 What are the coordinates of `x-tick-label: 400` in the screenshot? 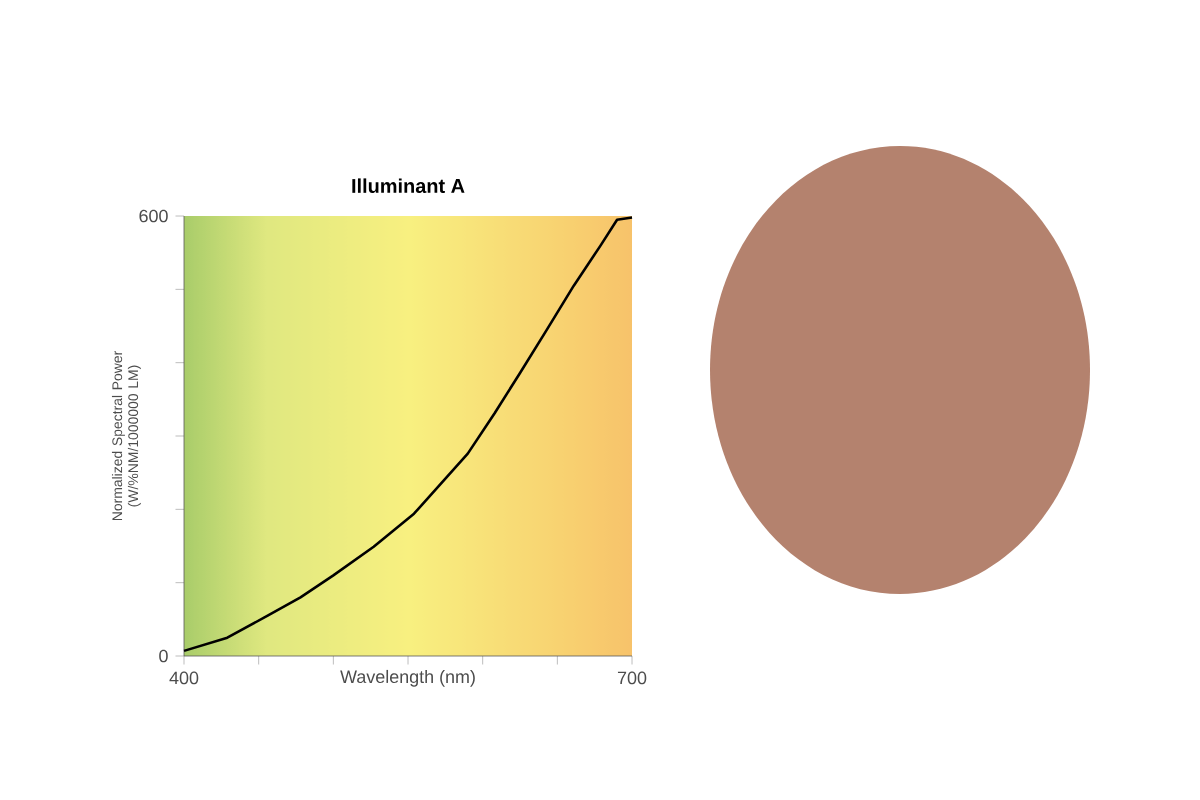 It's located at (184, 678).